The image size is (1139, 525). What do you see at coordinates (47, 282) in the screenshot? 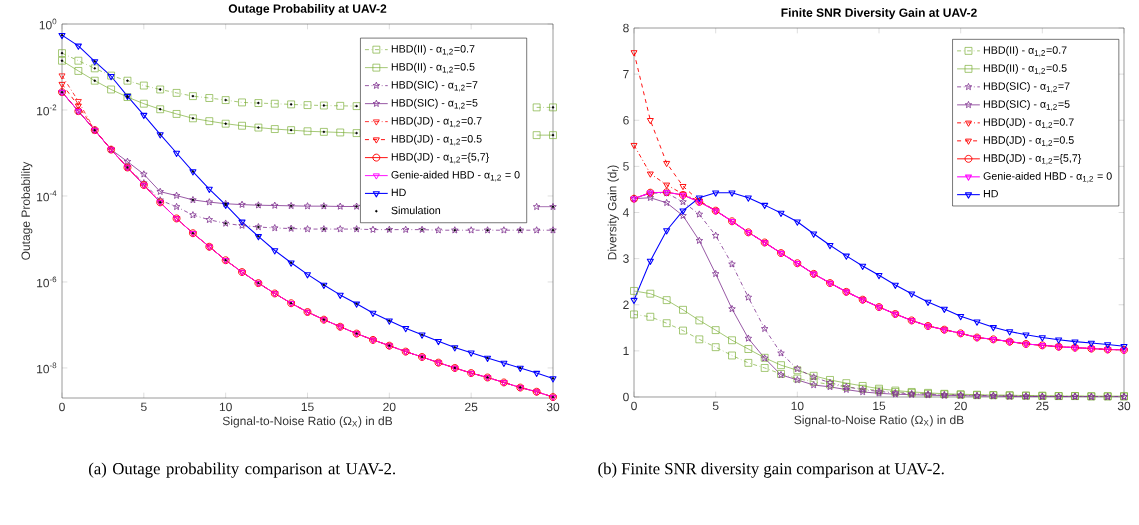
I see `y-tick-label: 10$^{-6}$` at bounding box center [47, 282].